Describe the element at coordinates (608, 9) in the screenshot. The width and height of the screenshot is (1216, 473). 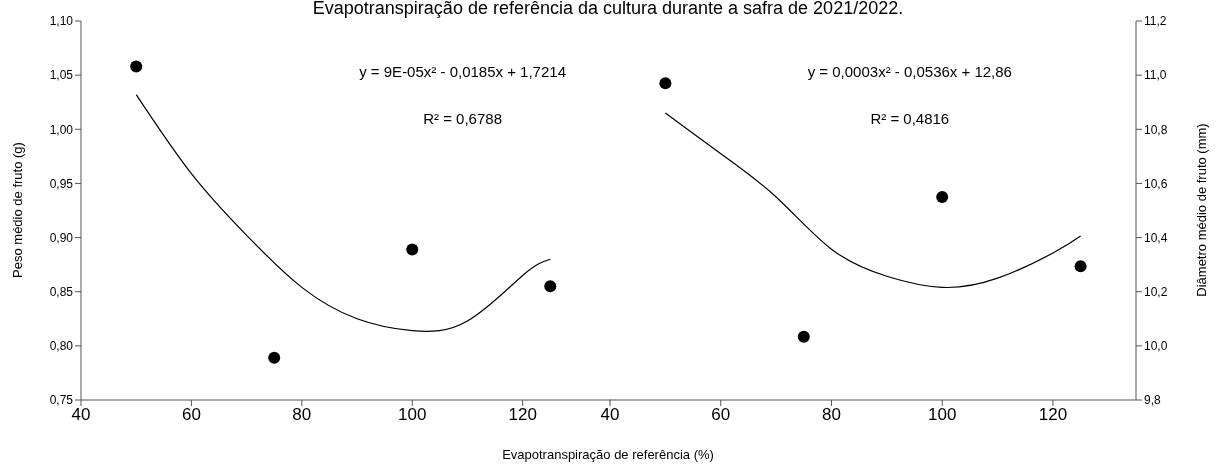
I see `chart-title: Evapotranspiração de referência da cultura durante a safra de 2021/2022.` at that location.